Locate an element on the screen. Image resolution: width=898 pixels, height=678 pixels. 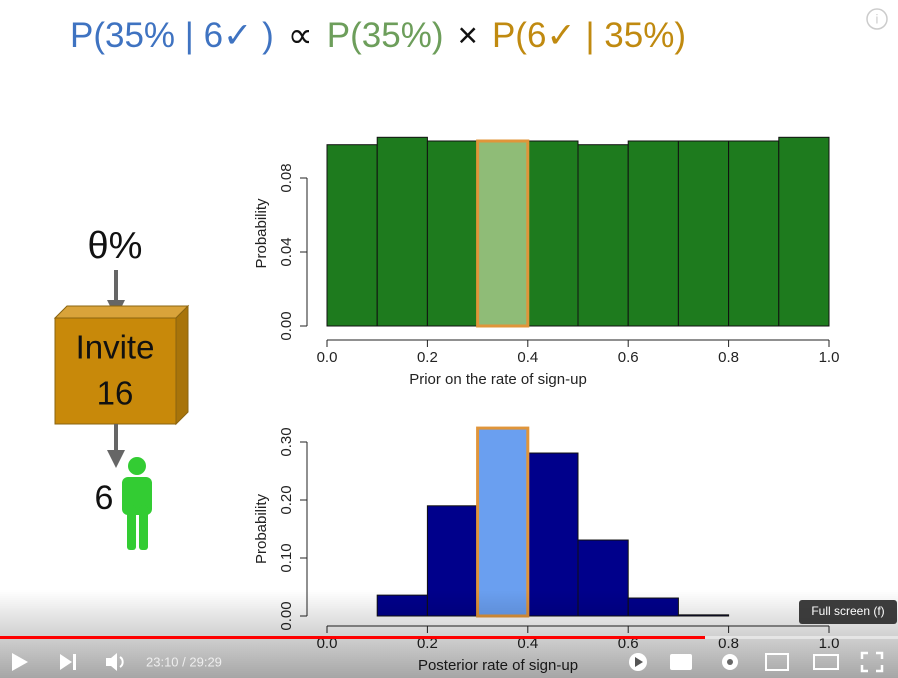
y-tick-label: 0.04 is located at coordinates (286, 251).